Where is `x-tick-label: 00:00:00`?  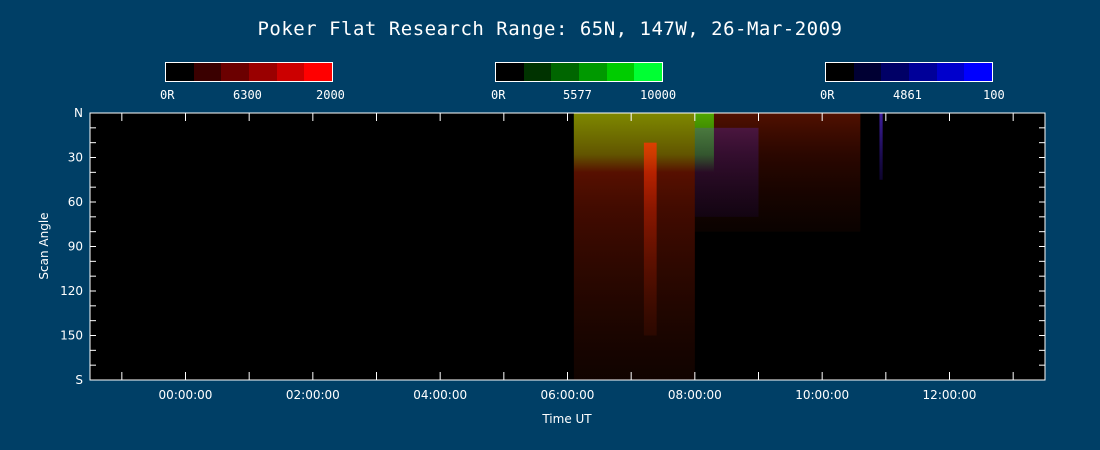 x-tick-label: 00:00:00 is located at coordinates (186, 395).